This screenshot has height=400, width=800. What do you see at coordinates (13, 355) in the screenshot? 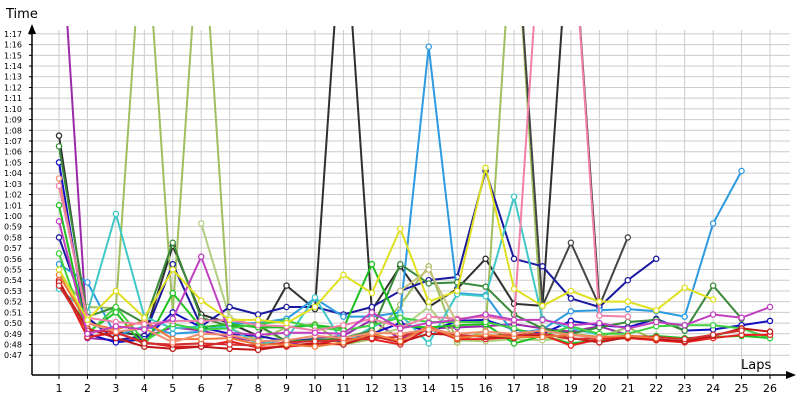
I see `y-tick-label: 0:47` at bounding box center [13, 355].